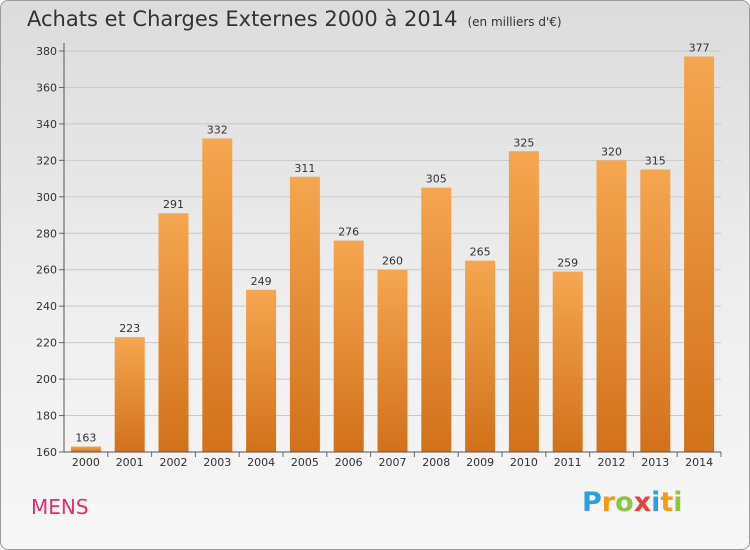  I want to click on y-tick-label: 220, so click(46, 343).